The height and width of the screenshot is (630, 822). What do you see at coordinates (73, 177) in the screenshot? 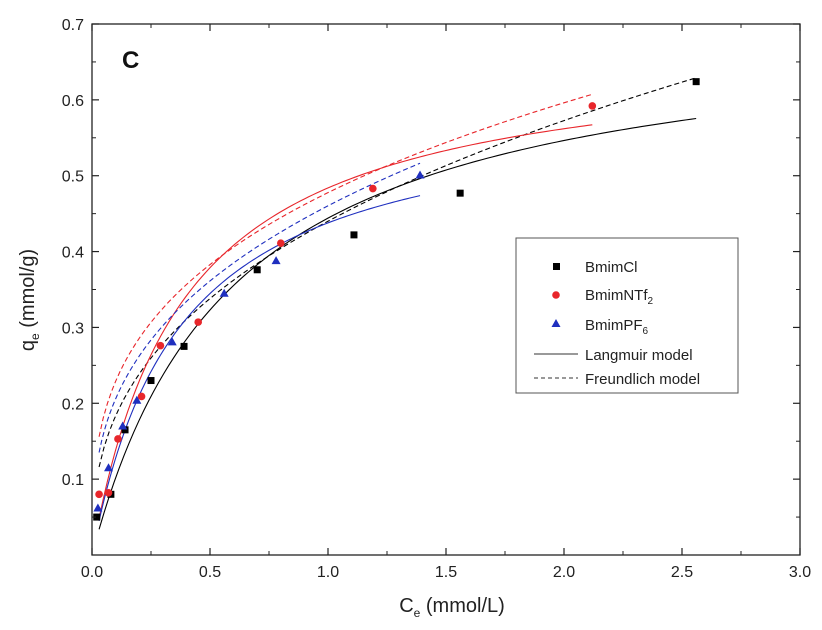
I see `y-tick-label: 0.5` at bounding box center [73, 177].